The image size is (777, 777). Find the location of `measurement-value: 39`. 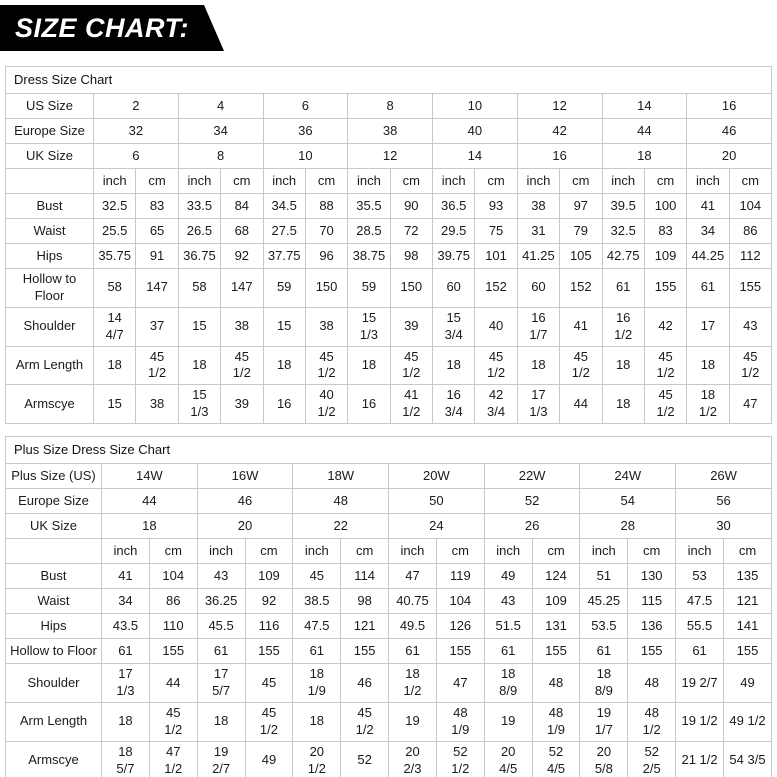

measurement-value: 39 is located at coordinates (242, 404).